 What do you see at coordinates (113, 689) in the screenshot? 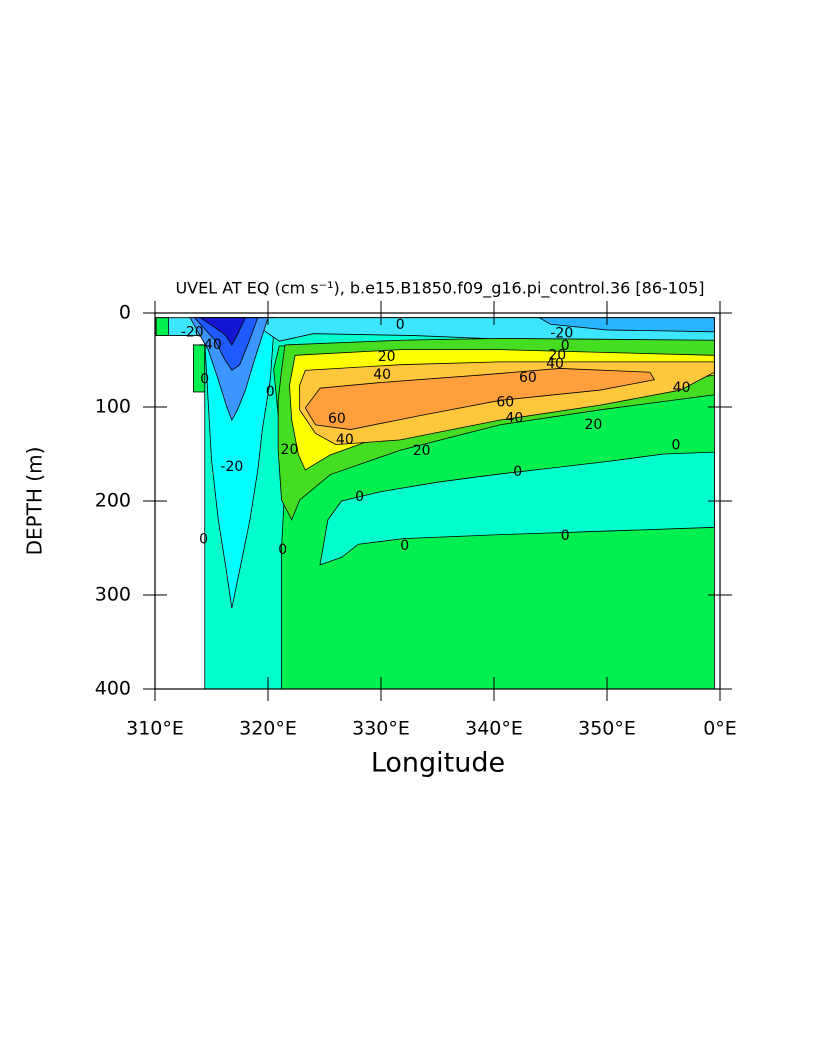
I see `y-tick-label: 400` at bounding box center [113, 689].